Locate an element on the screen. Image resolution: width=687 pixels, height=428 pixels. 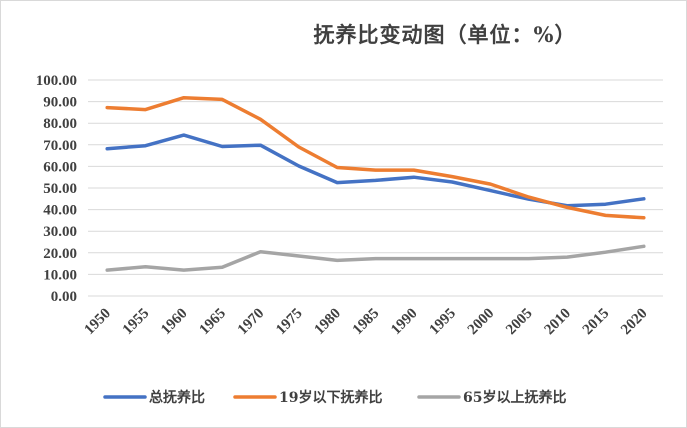
y-tick-label: 90.00 is located at coordinates (60, 103).